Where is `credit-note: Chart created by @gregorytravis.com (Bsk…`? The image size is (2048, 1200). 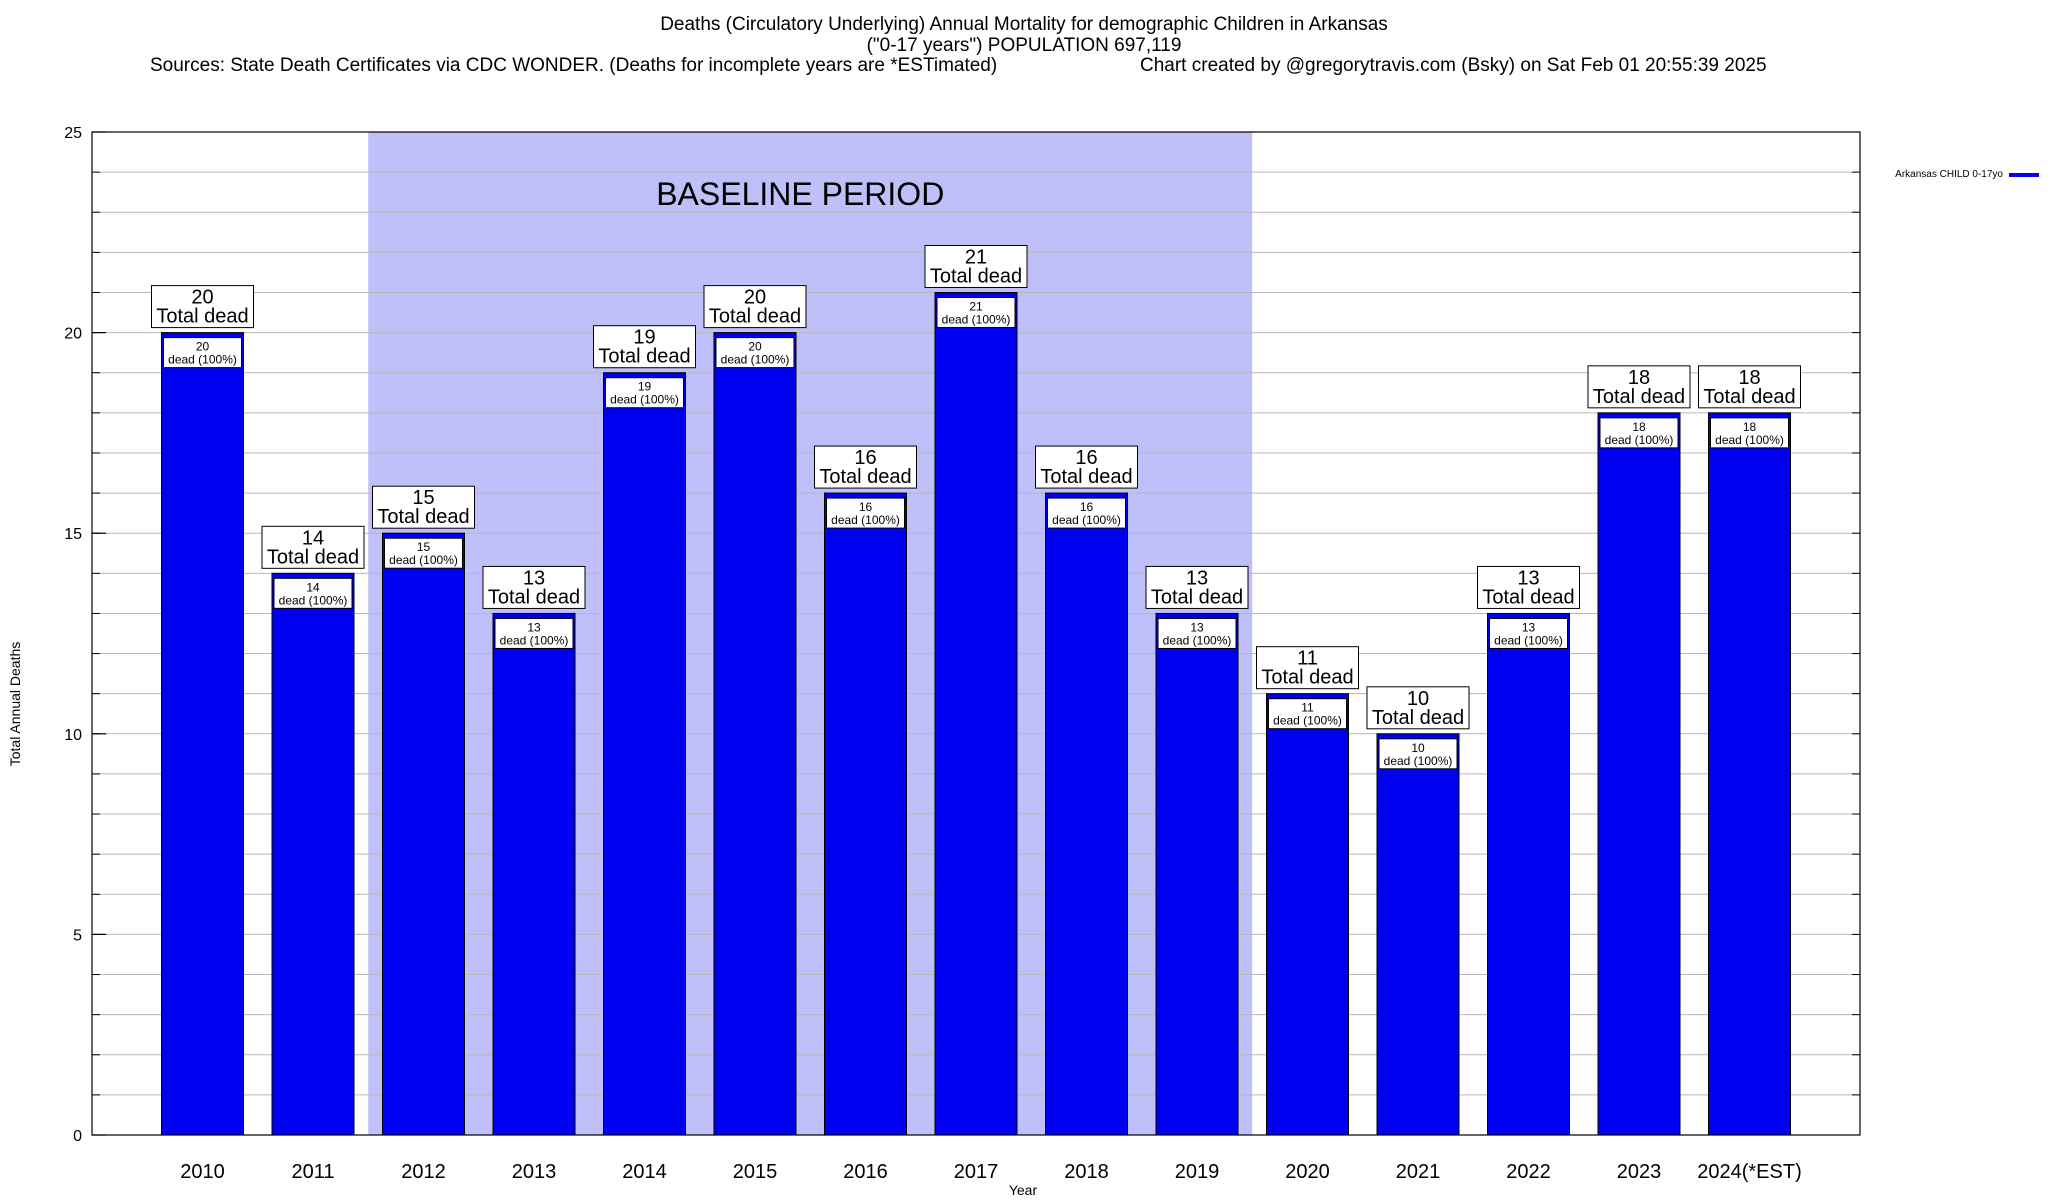
credit-note: Chart created by @gregorytravis.com (Bsk… is located at coordinates (1453, 65).